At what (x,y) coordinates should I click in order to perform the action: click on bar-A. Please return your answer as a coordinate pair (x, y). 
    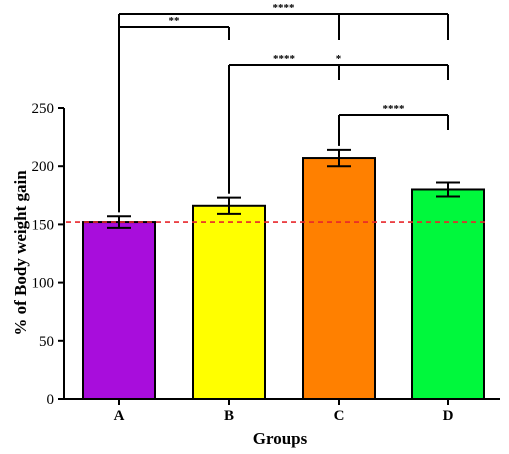
    Looking at the image, I should click on (119, 310).